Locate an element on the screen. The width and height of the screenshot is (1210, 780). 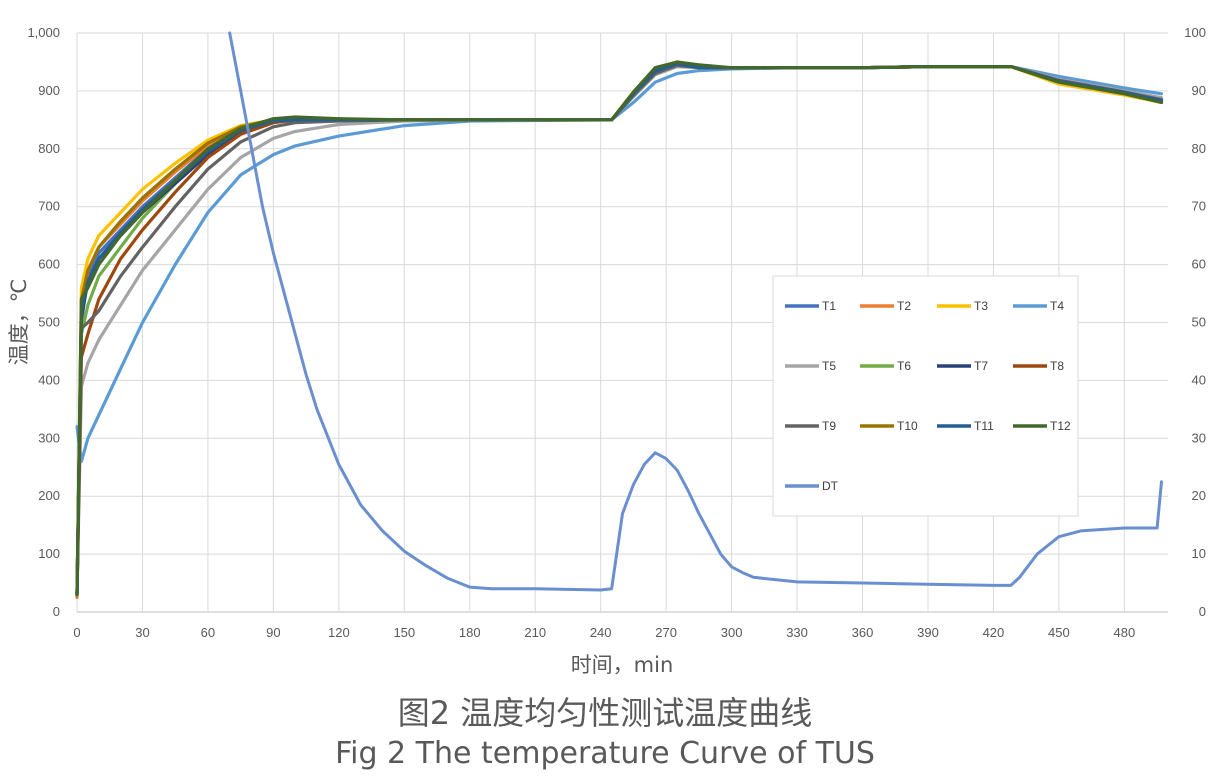
chart-legend: T1 T2 T3 T4 T5 T6 T7 T8 T9 T10 T11 T12 DT is located at coordinates (925, 396).